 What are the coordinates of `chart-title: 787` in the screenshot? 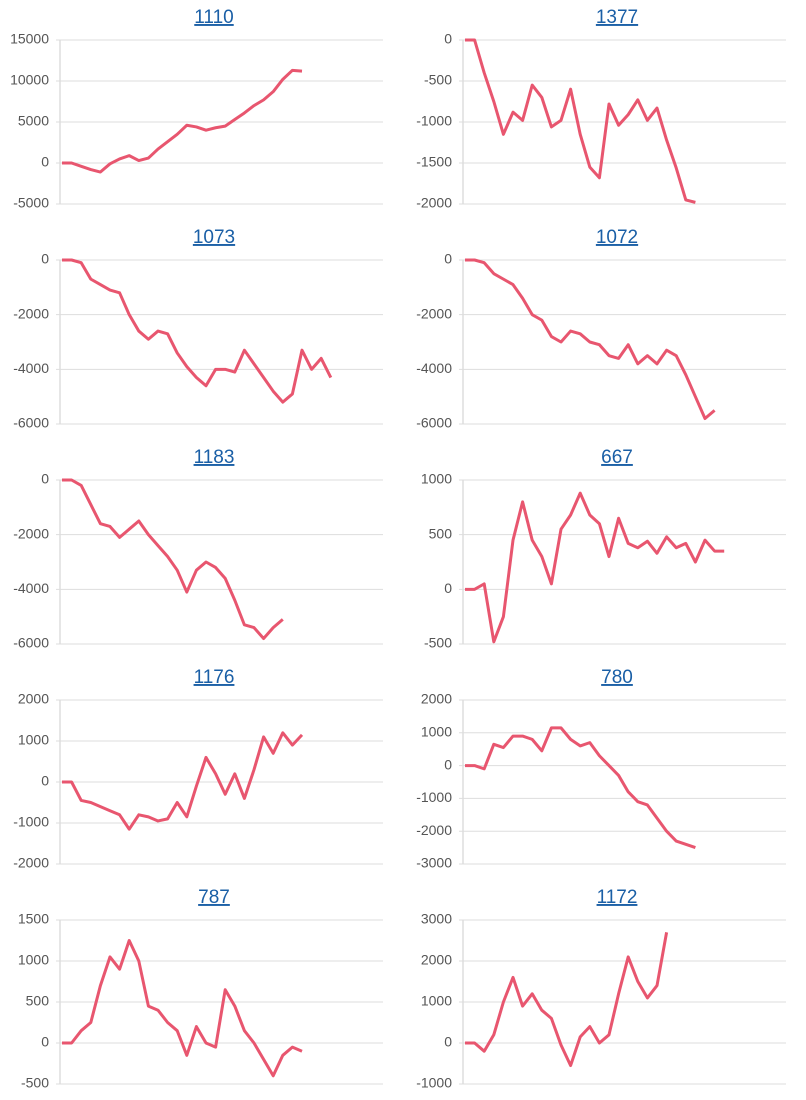 It's located at (214, 897).